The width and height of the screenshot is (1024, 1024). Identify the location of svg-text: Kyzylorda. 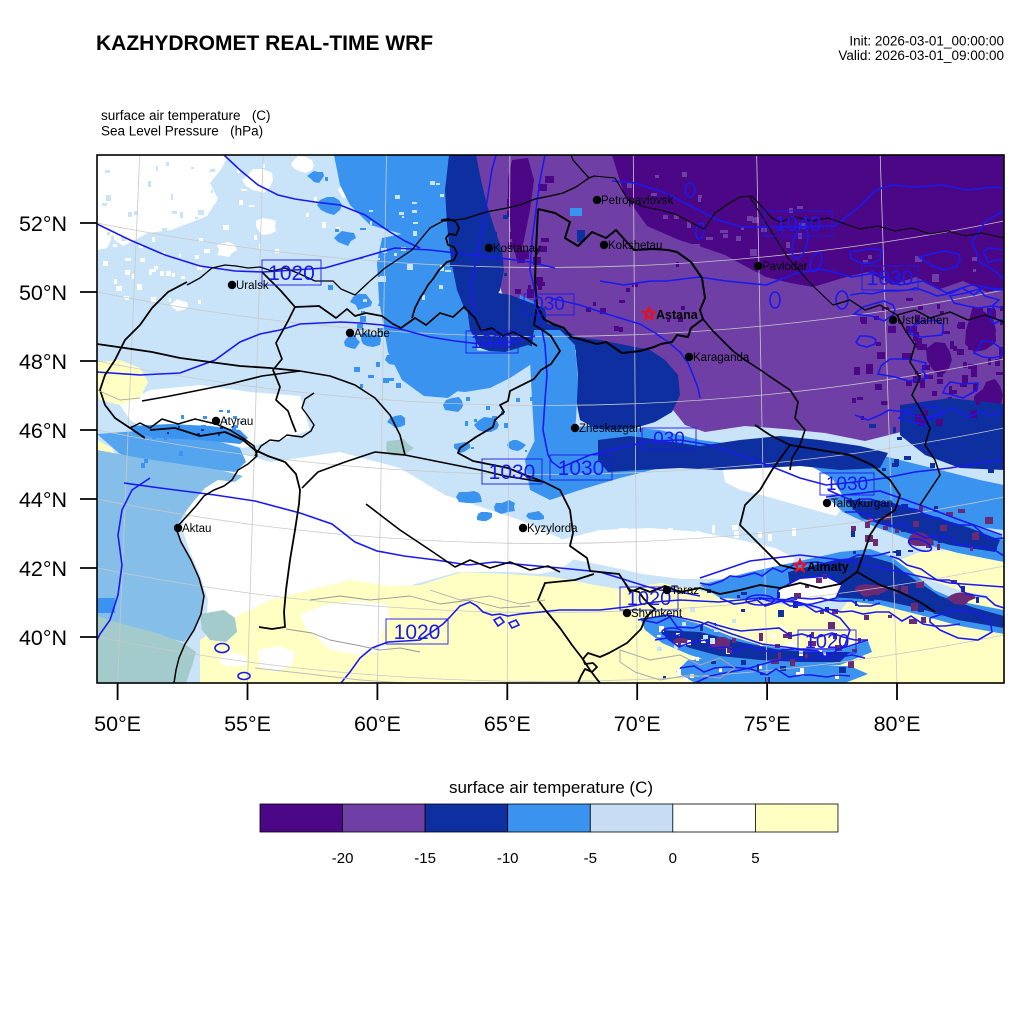
(552, 529).